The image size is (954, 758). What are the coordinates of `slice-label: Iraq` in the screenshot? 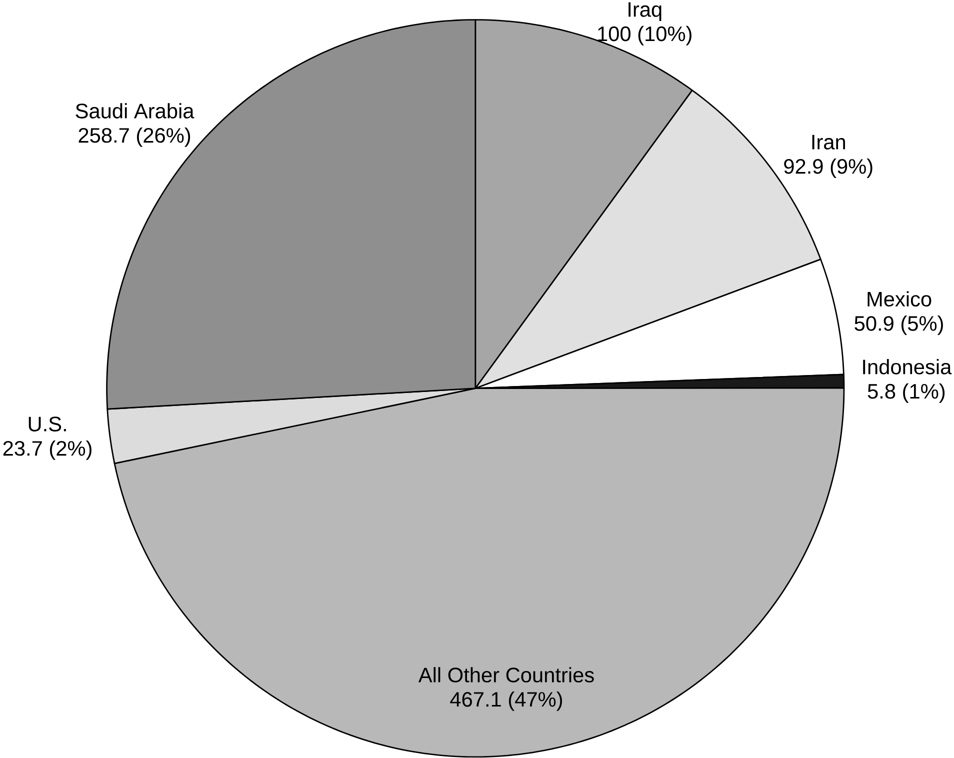 It's located at (645, 12).